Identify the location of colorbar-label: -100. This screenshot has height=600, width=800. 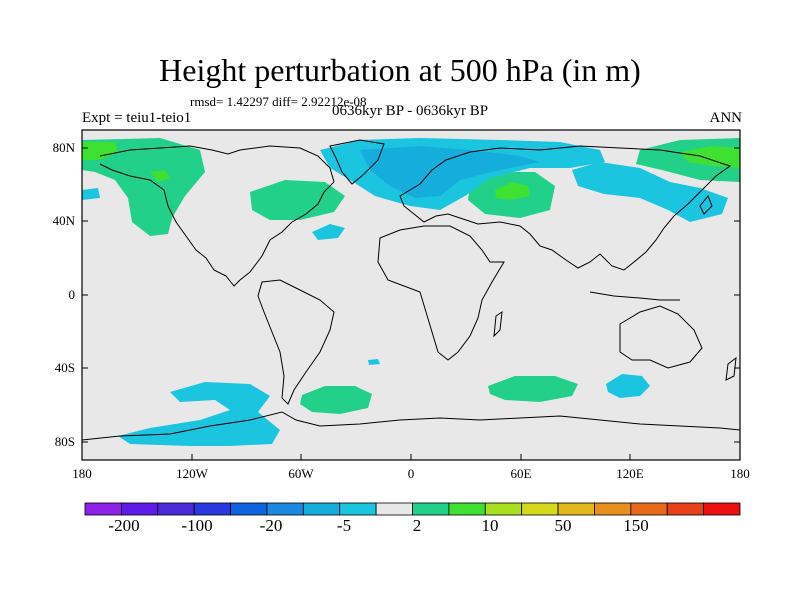
(197, 525).